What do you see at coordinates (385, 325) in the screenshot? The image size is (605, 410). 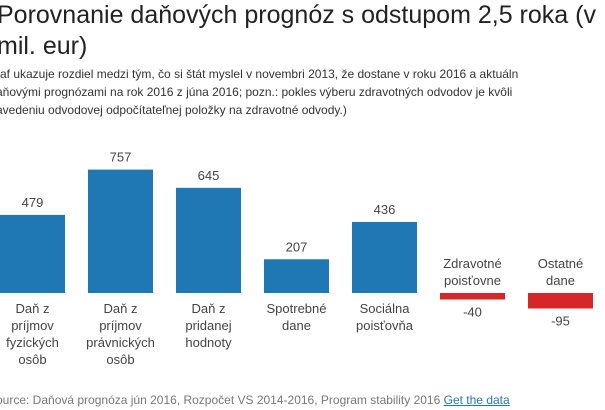 I see `category-label: poisťovňa` at bounding box center [385, 325].